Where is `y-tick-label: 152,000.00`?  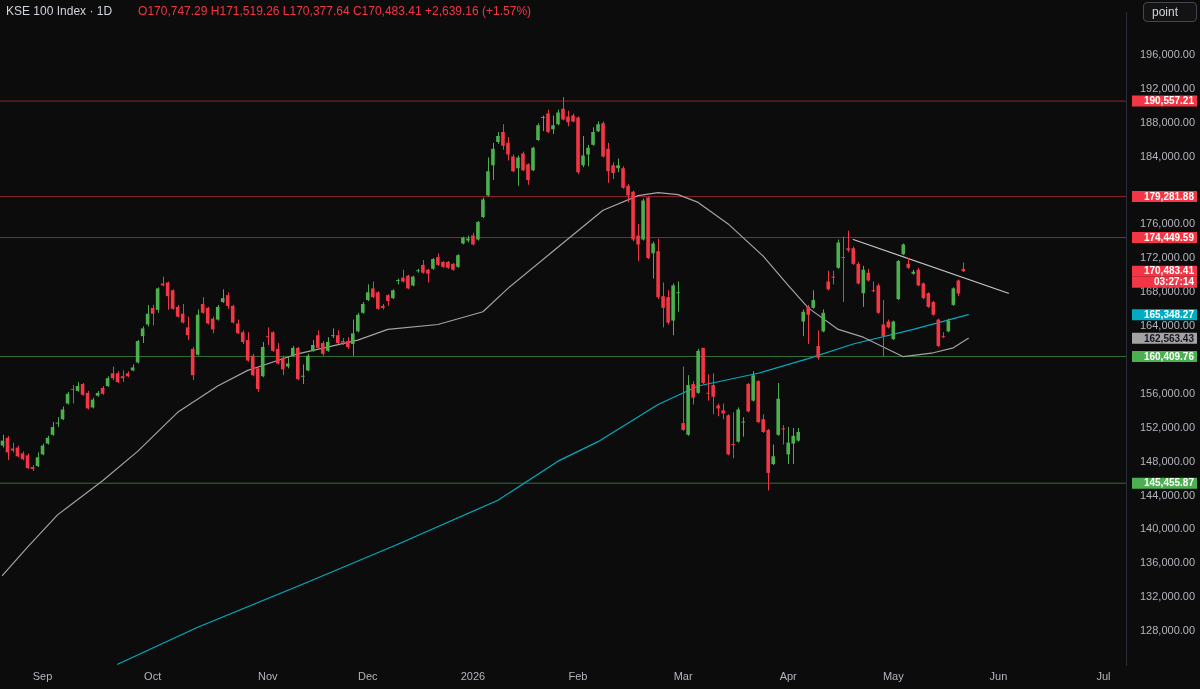
y-tick-label: 152,000.00 is located at coordinates (1168, 426).